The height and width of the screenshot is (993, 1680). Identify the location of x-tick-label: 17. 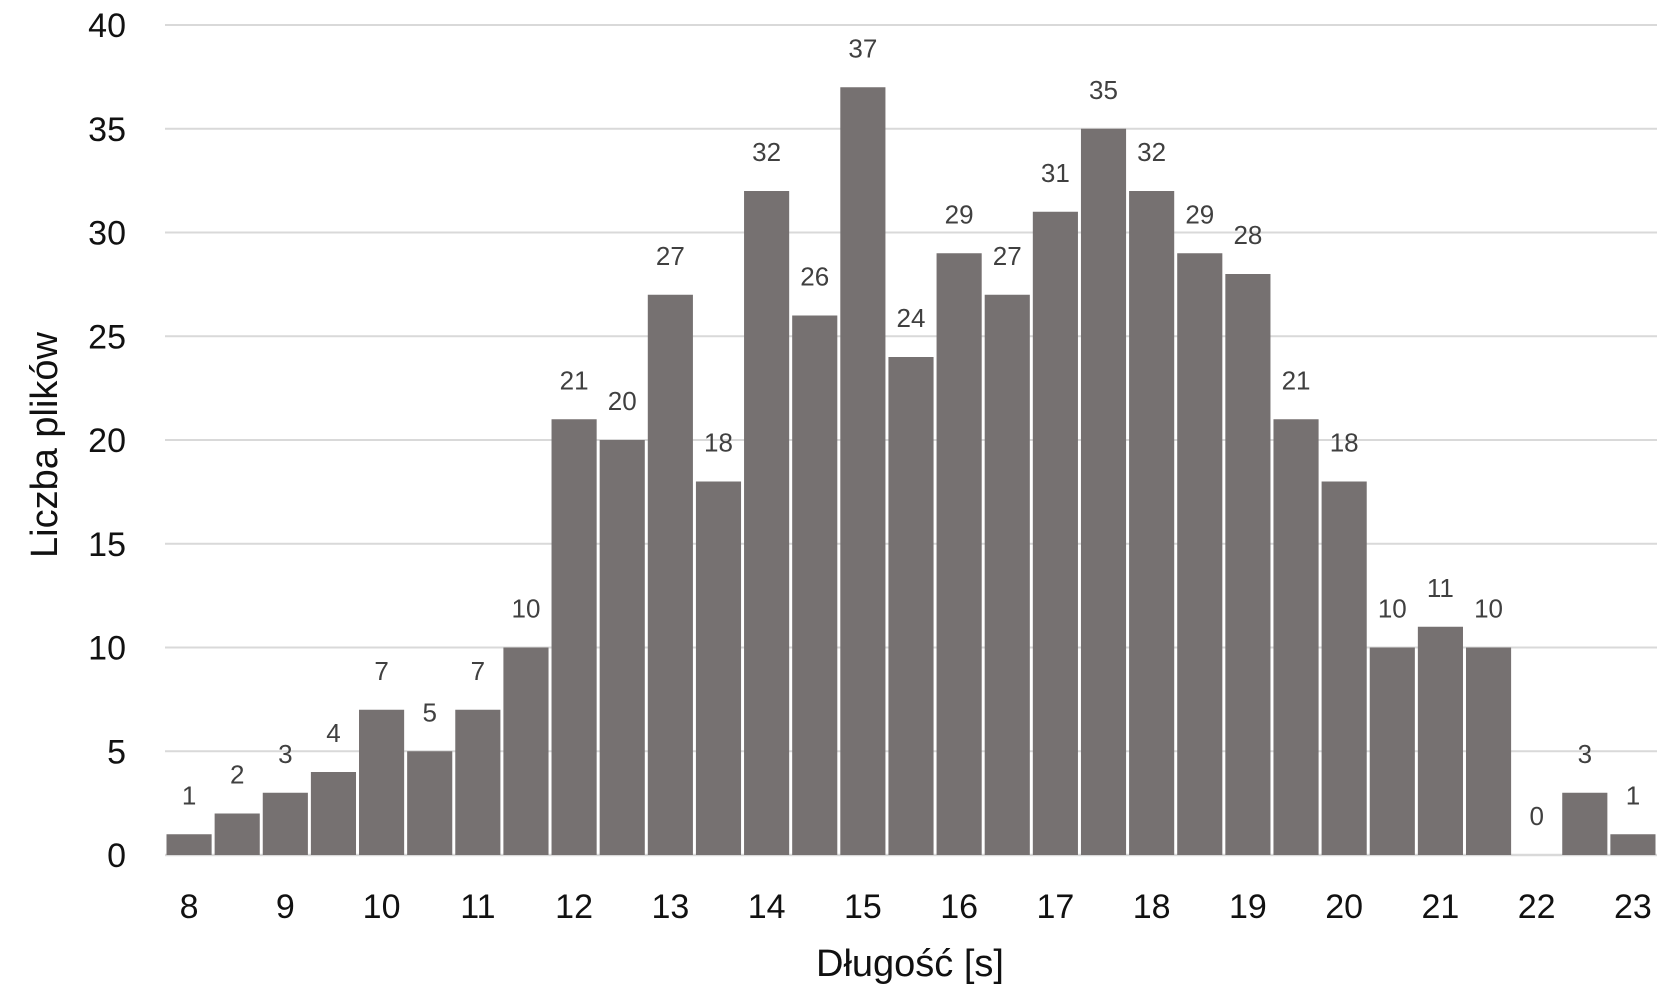
(1055, 907).